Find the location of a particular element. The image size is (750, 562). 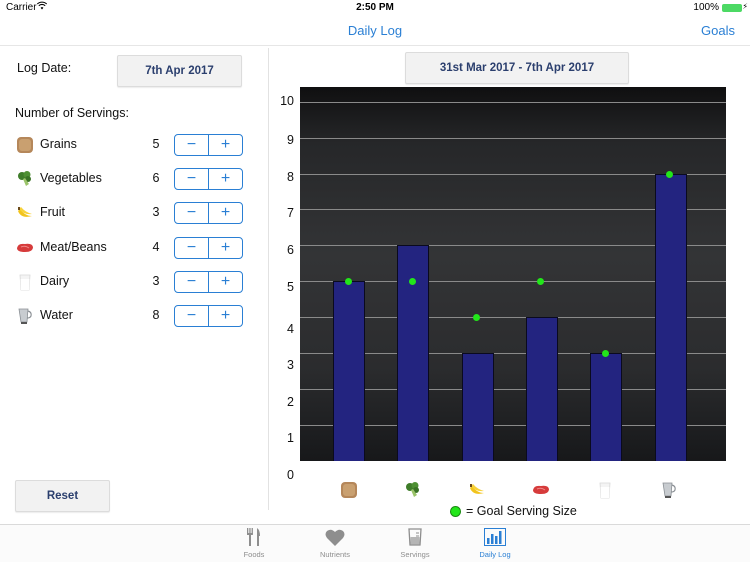

food-name: Dairy is located at coordinates (55, 281).